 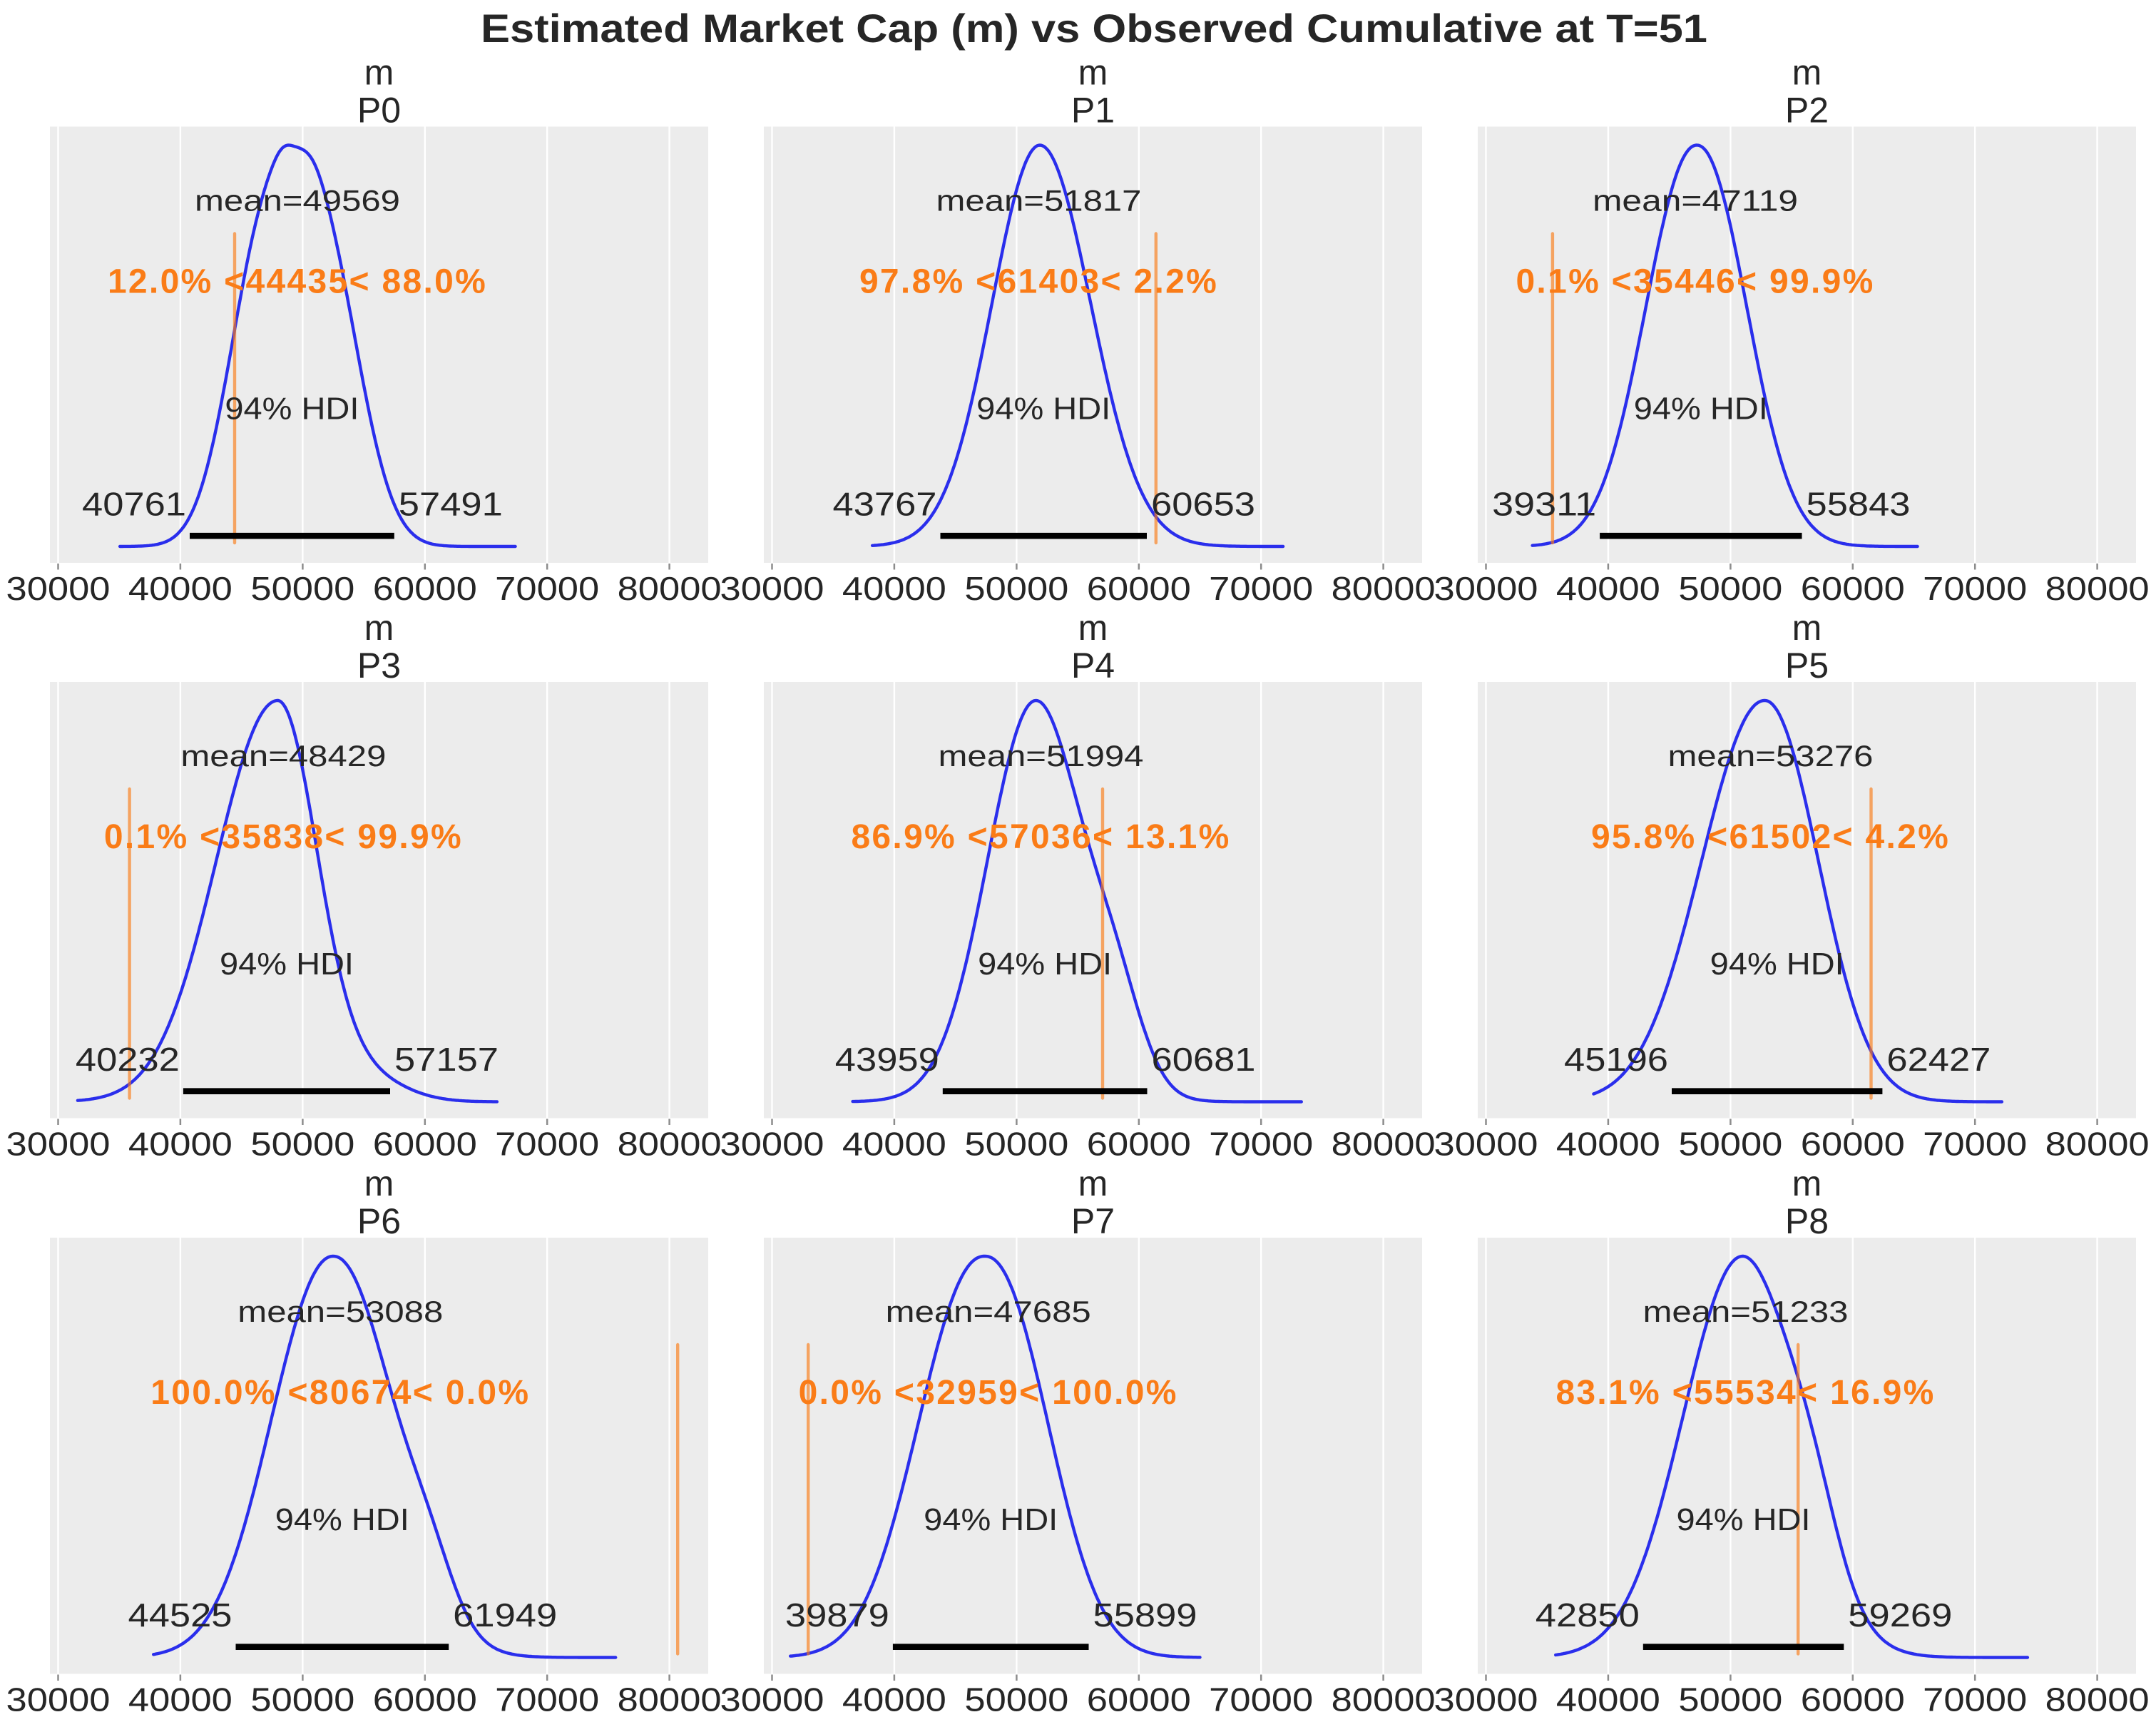 What do you see at coordinates (1203, 505) in the screenshot?
I see `svg-text: 60653` at bounding box center [1203, 505].